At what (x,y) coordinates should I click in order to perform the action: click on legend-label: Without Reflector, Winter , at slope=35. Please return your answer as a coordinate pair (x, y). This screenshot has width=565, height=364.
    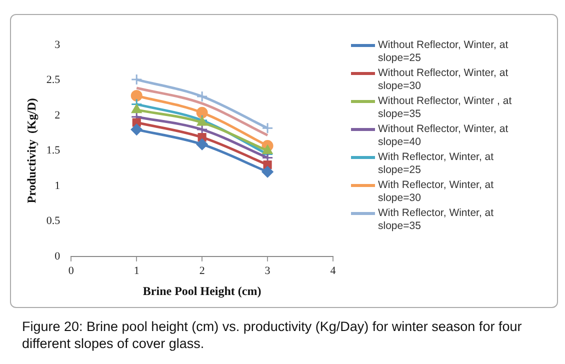
    Looking at the image, I should click on (445, 108).